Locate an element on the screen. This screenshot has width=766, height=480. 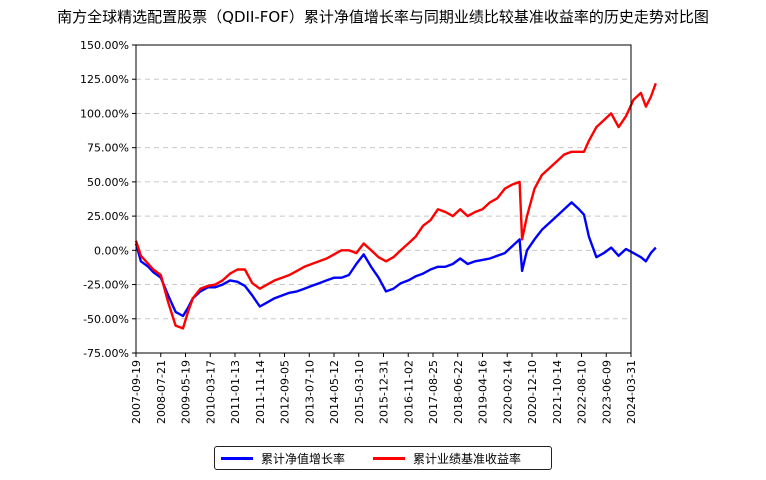
y-tick-label: 125.00% is located at coordinates (104, 79).